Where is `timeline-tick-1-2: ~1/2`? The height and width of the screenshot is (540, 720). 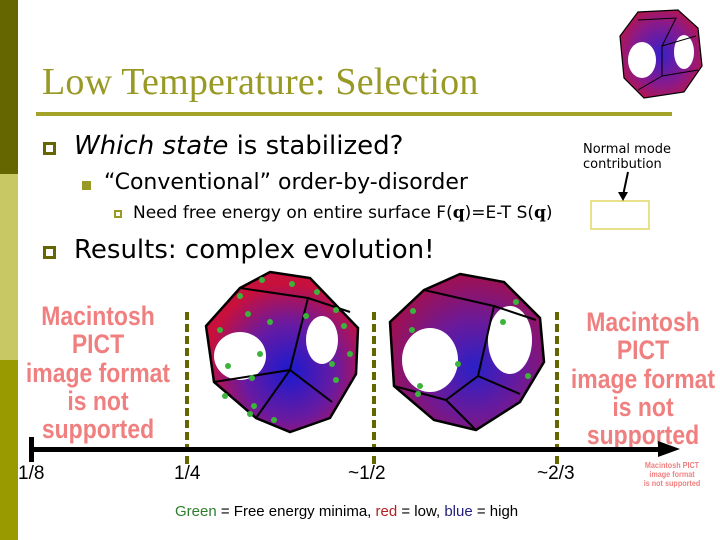 timeline-tick-1-2: ~1/2 is located at coordinates (367, 473).